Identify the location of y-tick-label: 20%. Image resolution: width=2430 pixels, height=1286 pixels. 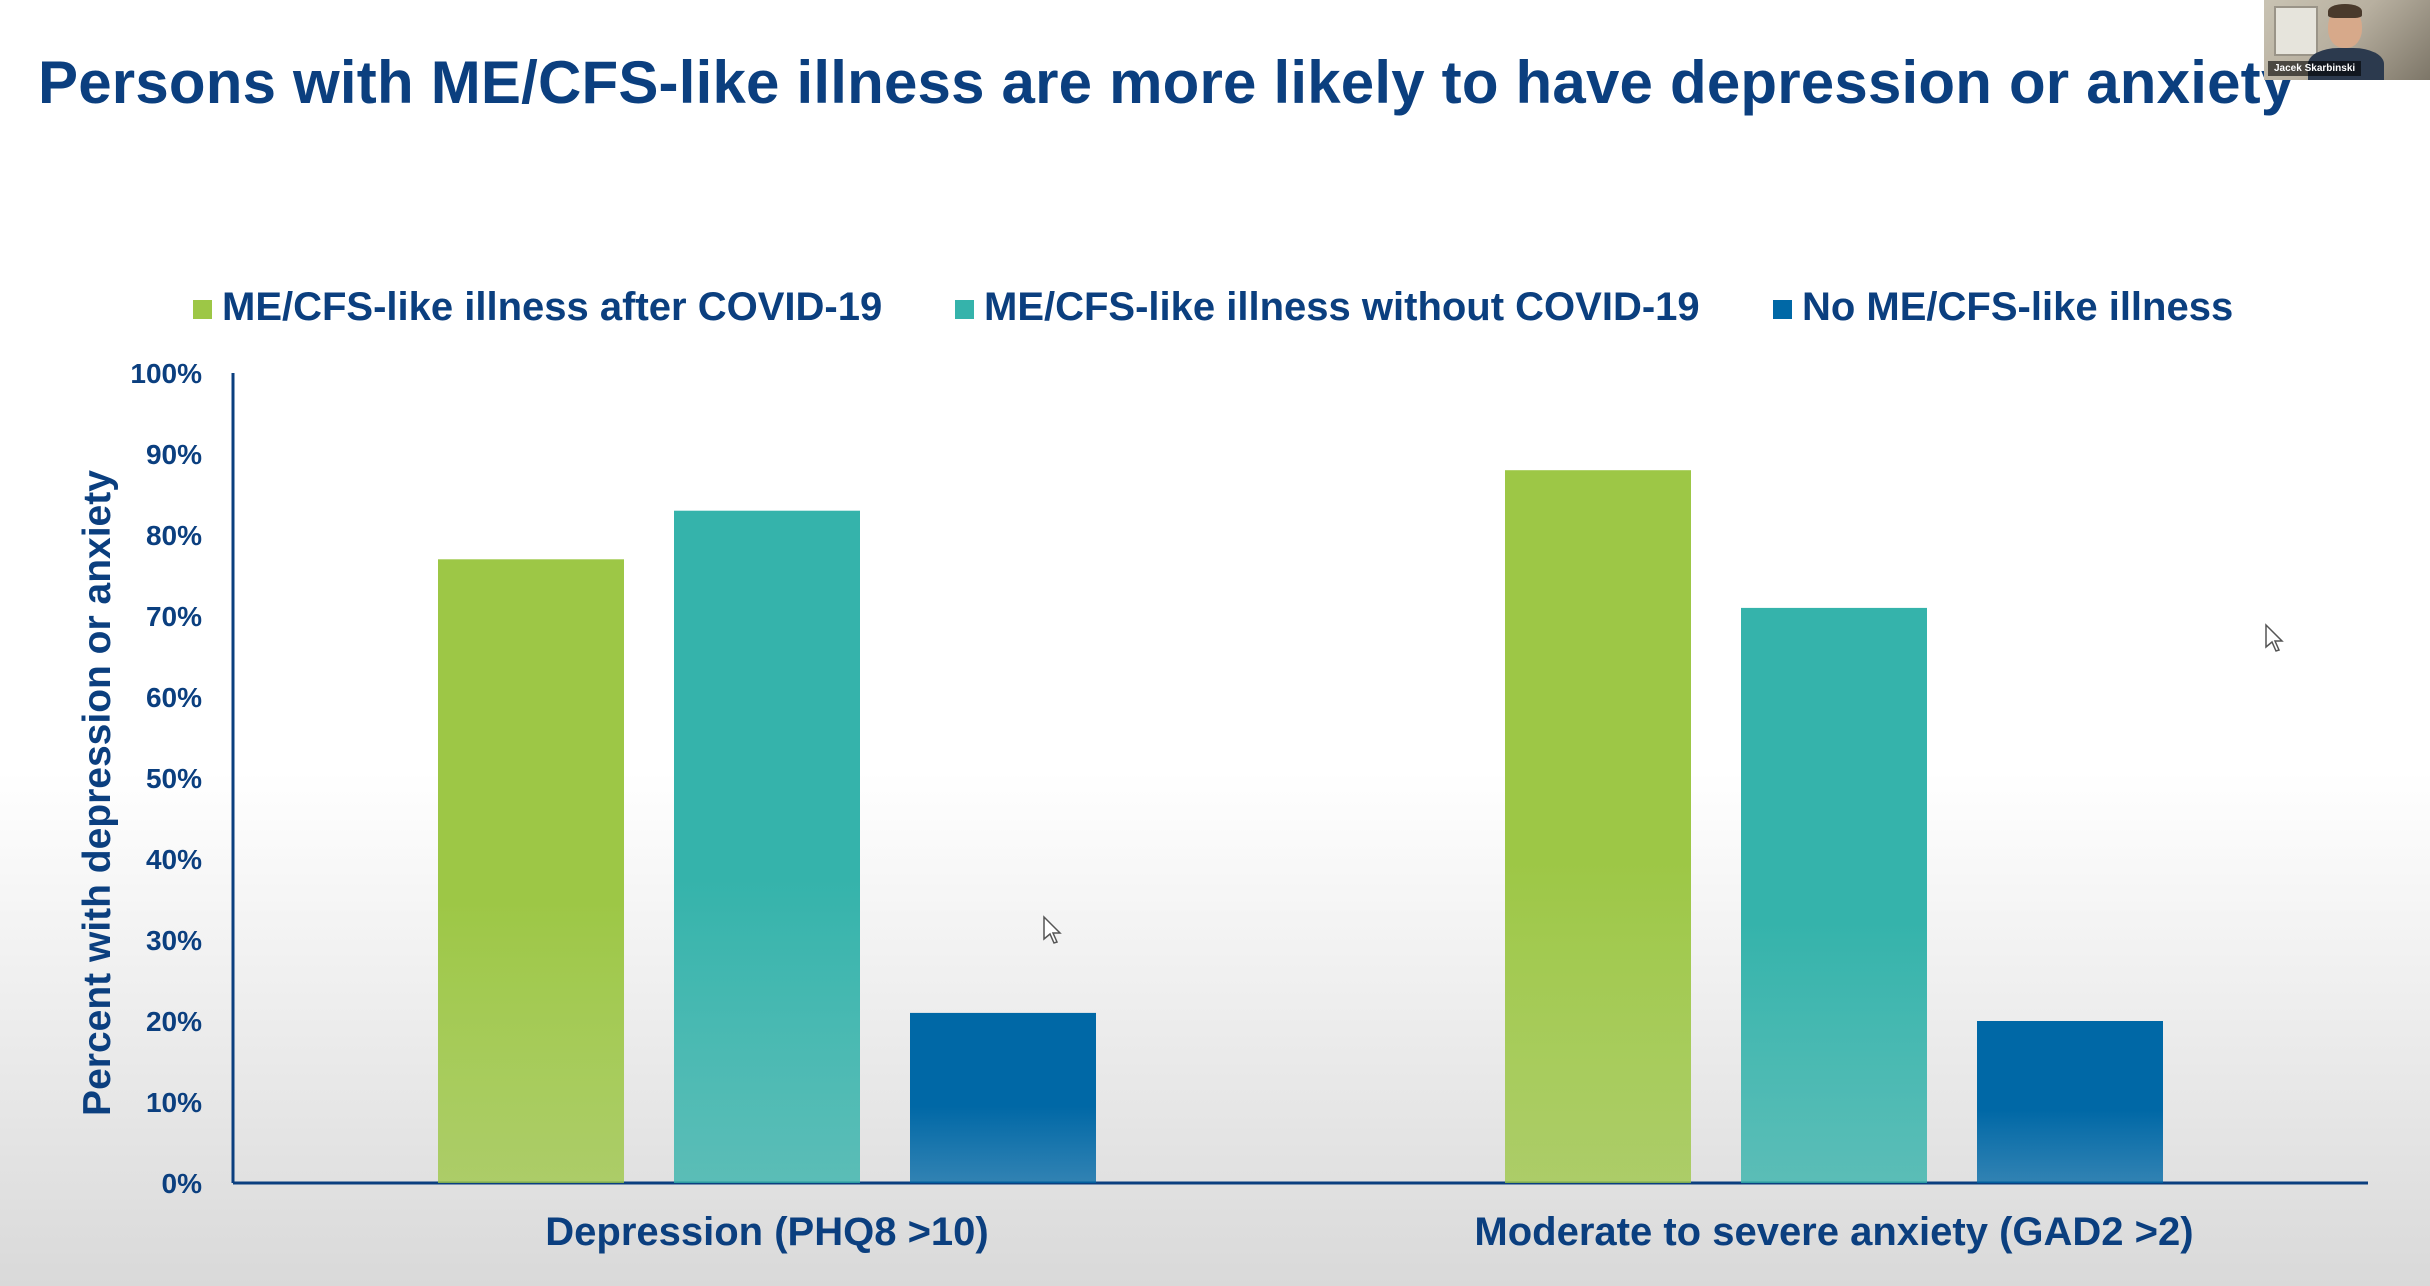
(174, 1021).